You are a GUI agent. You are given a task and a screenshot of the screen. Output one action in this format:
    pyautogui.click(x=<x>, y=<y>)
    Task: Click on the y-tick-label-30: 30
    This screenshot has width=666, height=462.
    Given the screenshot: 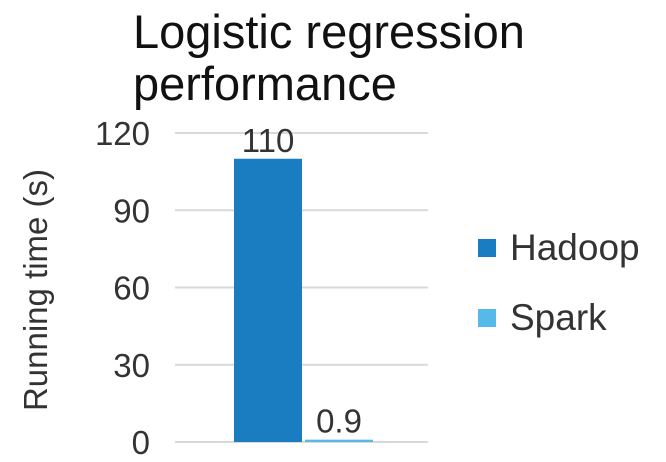 What is the action you would take?
    pyautogui.click(x=131, y=365)
    